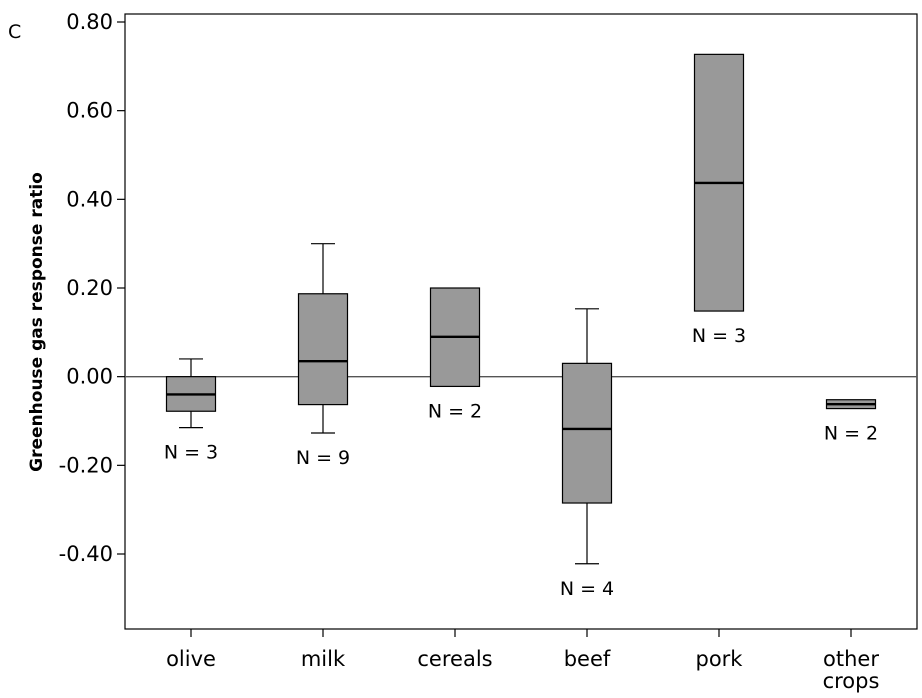 This screenshot has width=922, height=698. What do you see at coordinates (851, 659) in the screenshot?
I see `x-tick-label: other` at bounding box center [851, 659].